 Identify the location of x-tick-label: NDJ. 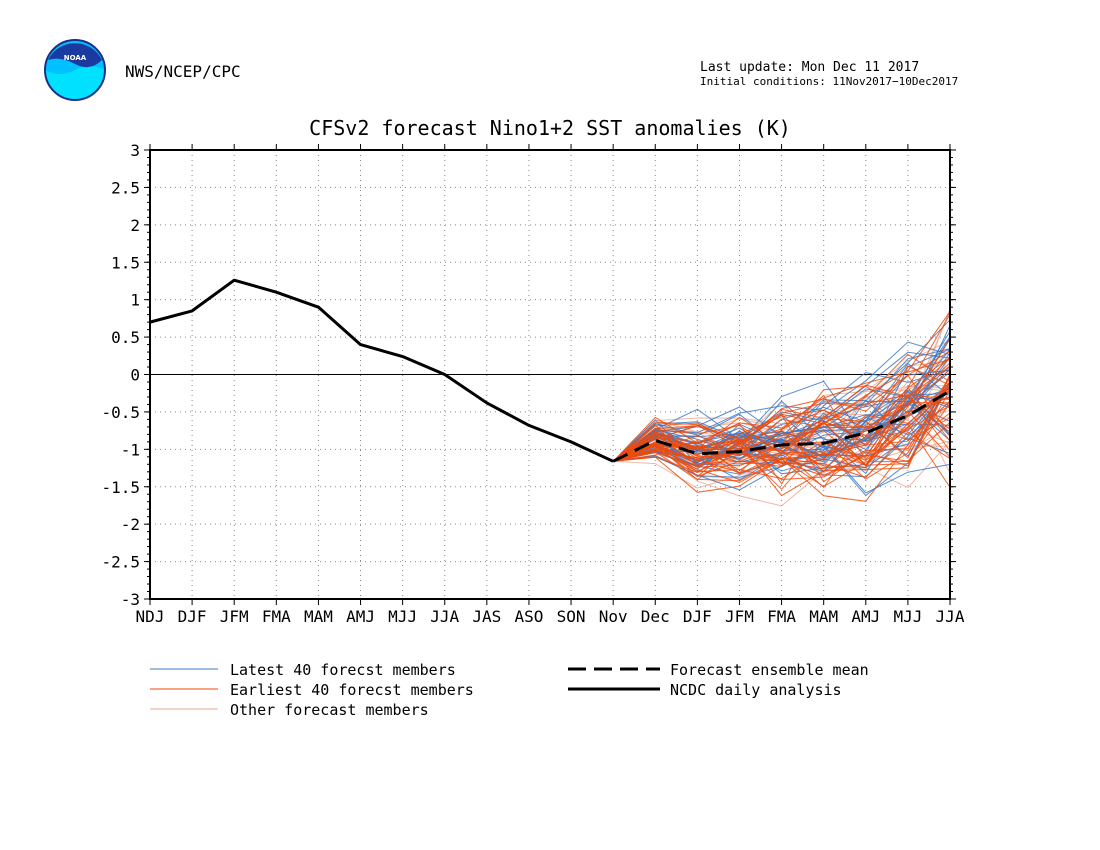
(150, 616).